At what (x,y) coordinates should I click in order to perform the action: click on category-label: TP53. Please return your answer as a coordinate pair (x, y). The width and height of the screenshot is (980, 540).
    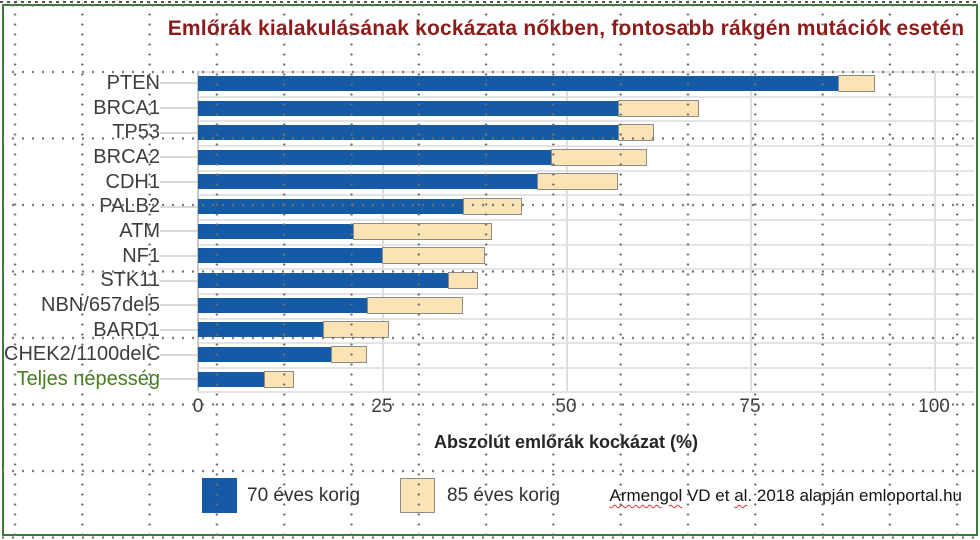
    Looking at the image, I should click on (136, 132).